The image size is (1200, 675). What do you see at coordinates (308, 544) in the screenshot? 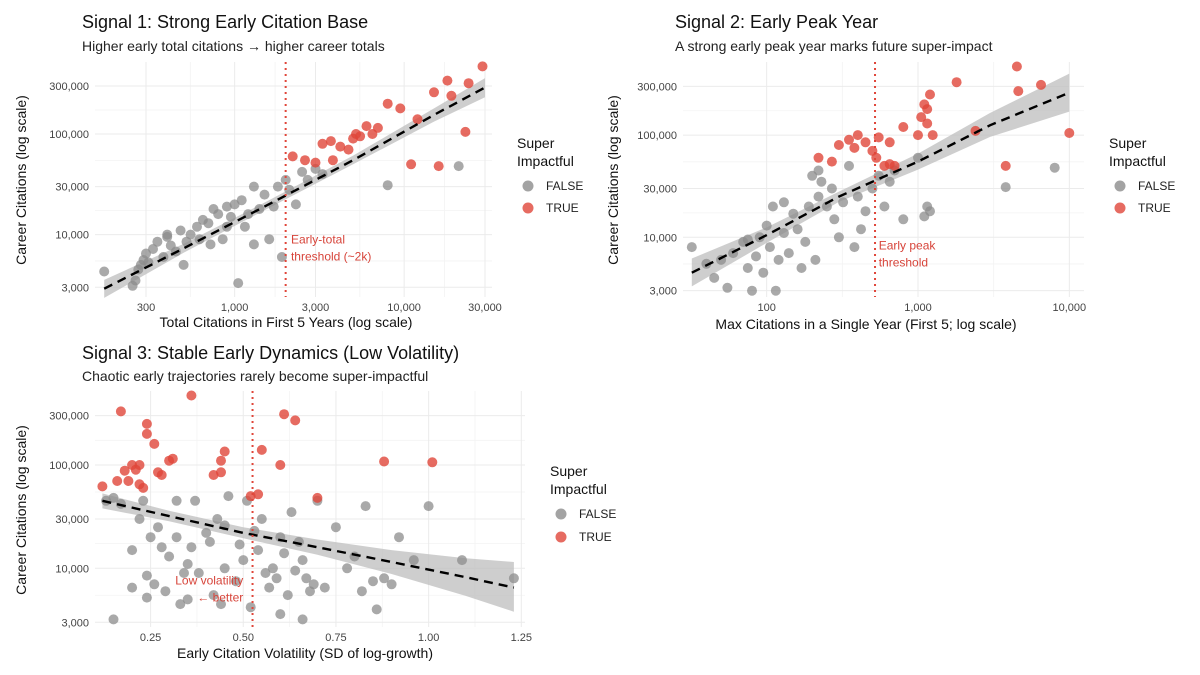
I see `panel3-trend-line` at bounding box center [308, 544].